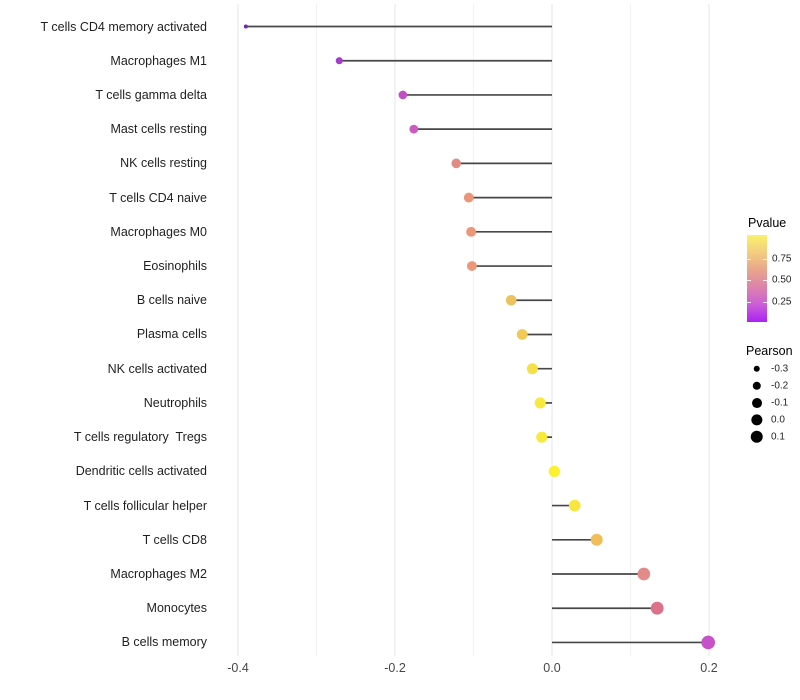 The width and height of the screenshot is (800, 700). I want to click on y-axis-label: T cells gamma delta, so click(151, 94).